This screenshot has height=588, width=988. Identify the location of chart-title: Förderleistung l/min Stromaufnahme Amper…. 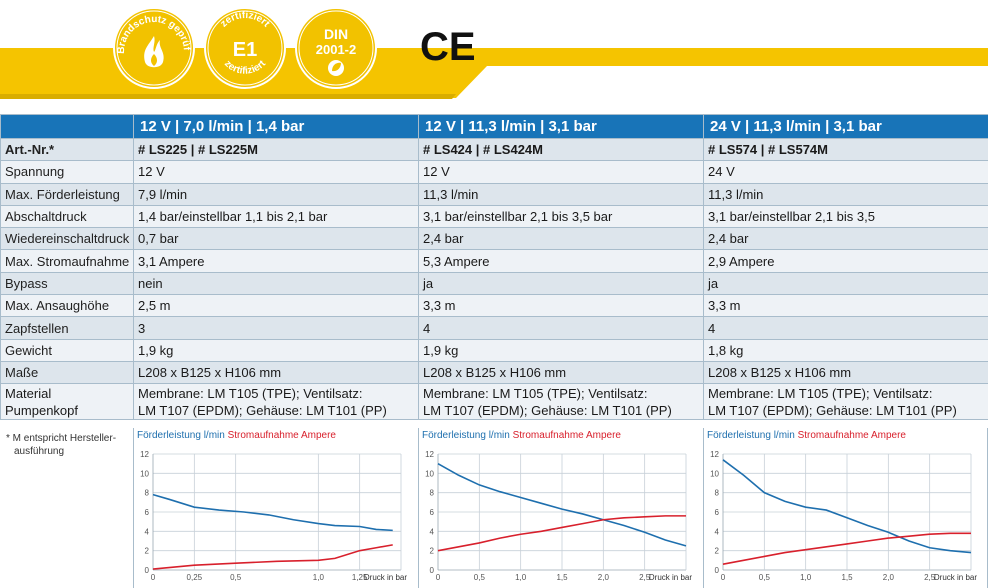
(236, 435).